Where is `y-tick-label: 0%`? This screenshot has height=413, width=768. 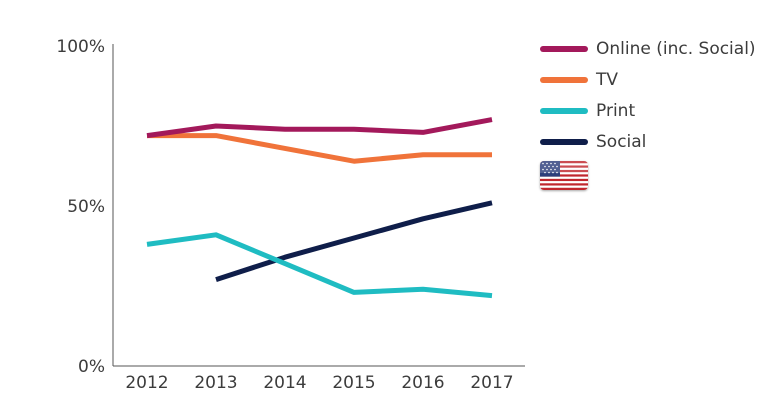
y-tick-label: 0% is located at coordinates (91, 367).